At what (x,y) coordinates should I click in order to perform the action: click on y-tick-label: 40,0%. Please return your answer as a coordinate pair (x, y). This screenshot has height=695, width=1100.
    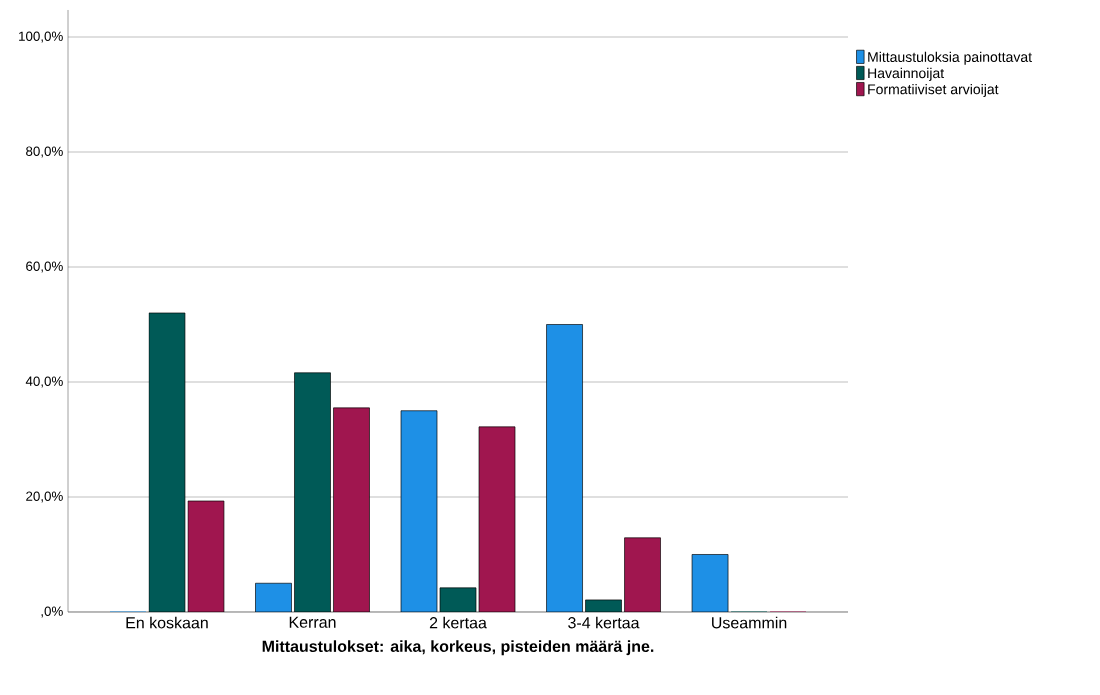
    Looking at the image, I should click on (44, 382).